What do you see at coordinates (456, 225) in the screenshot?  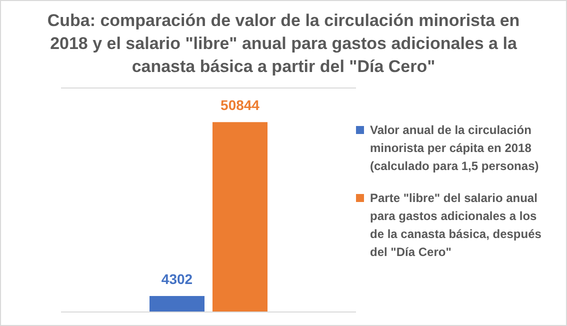 I see `legend-label: Parte "libre" del salario anual para gastos adicionales a los de la canasta básica, después del "Día Cero"` at bounding box center [456, 225].